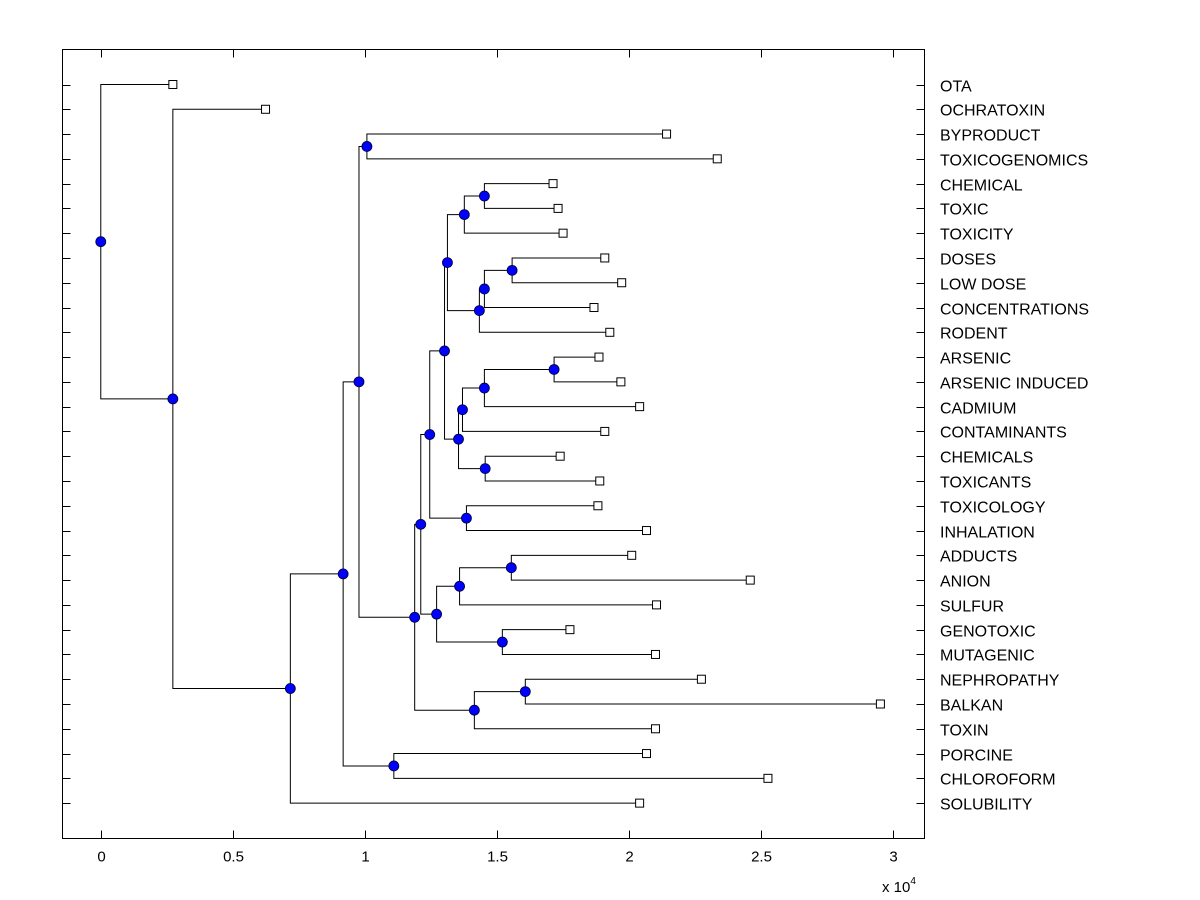 This screenshot has width=1200, height=900. I want to click on x-tick-label: 1.5, so click(497, 857).